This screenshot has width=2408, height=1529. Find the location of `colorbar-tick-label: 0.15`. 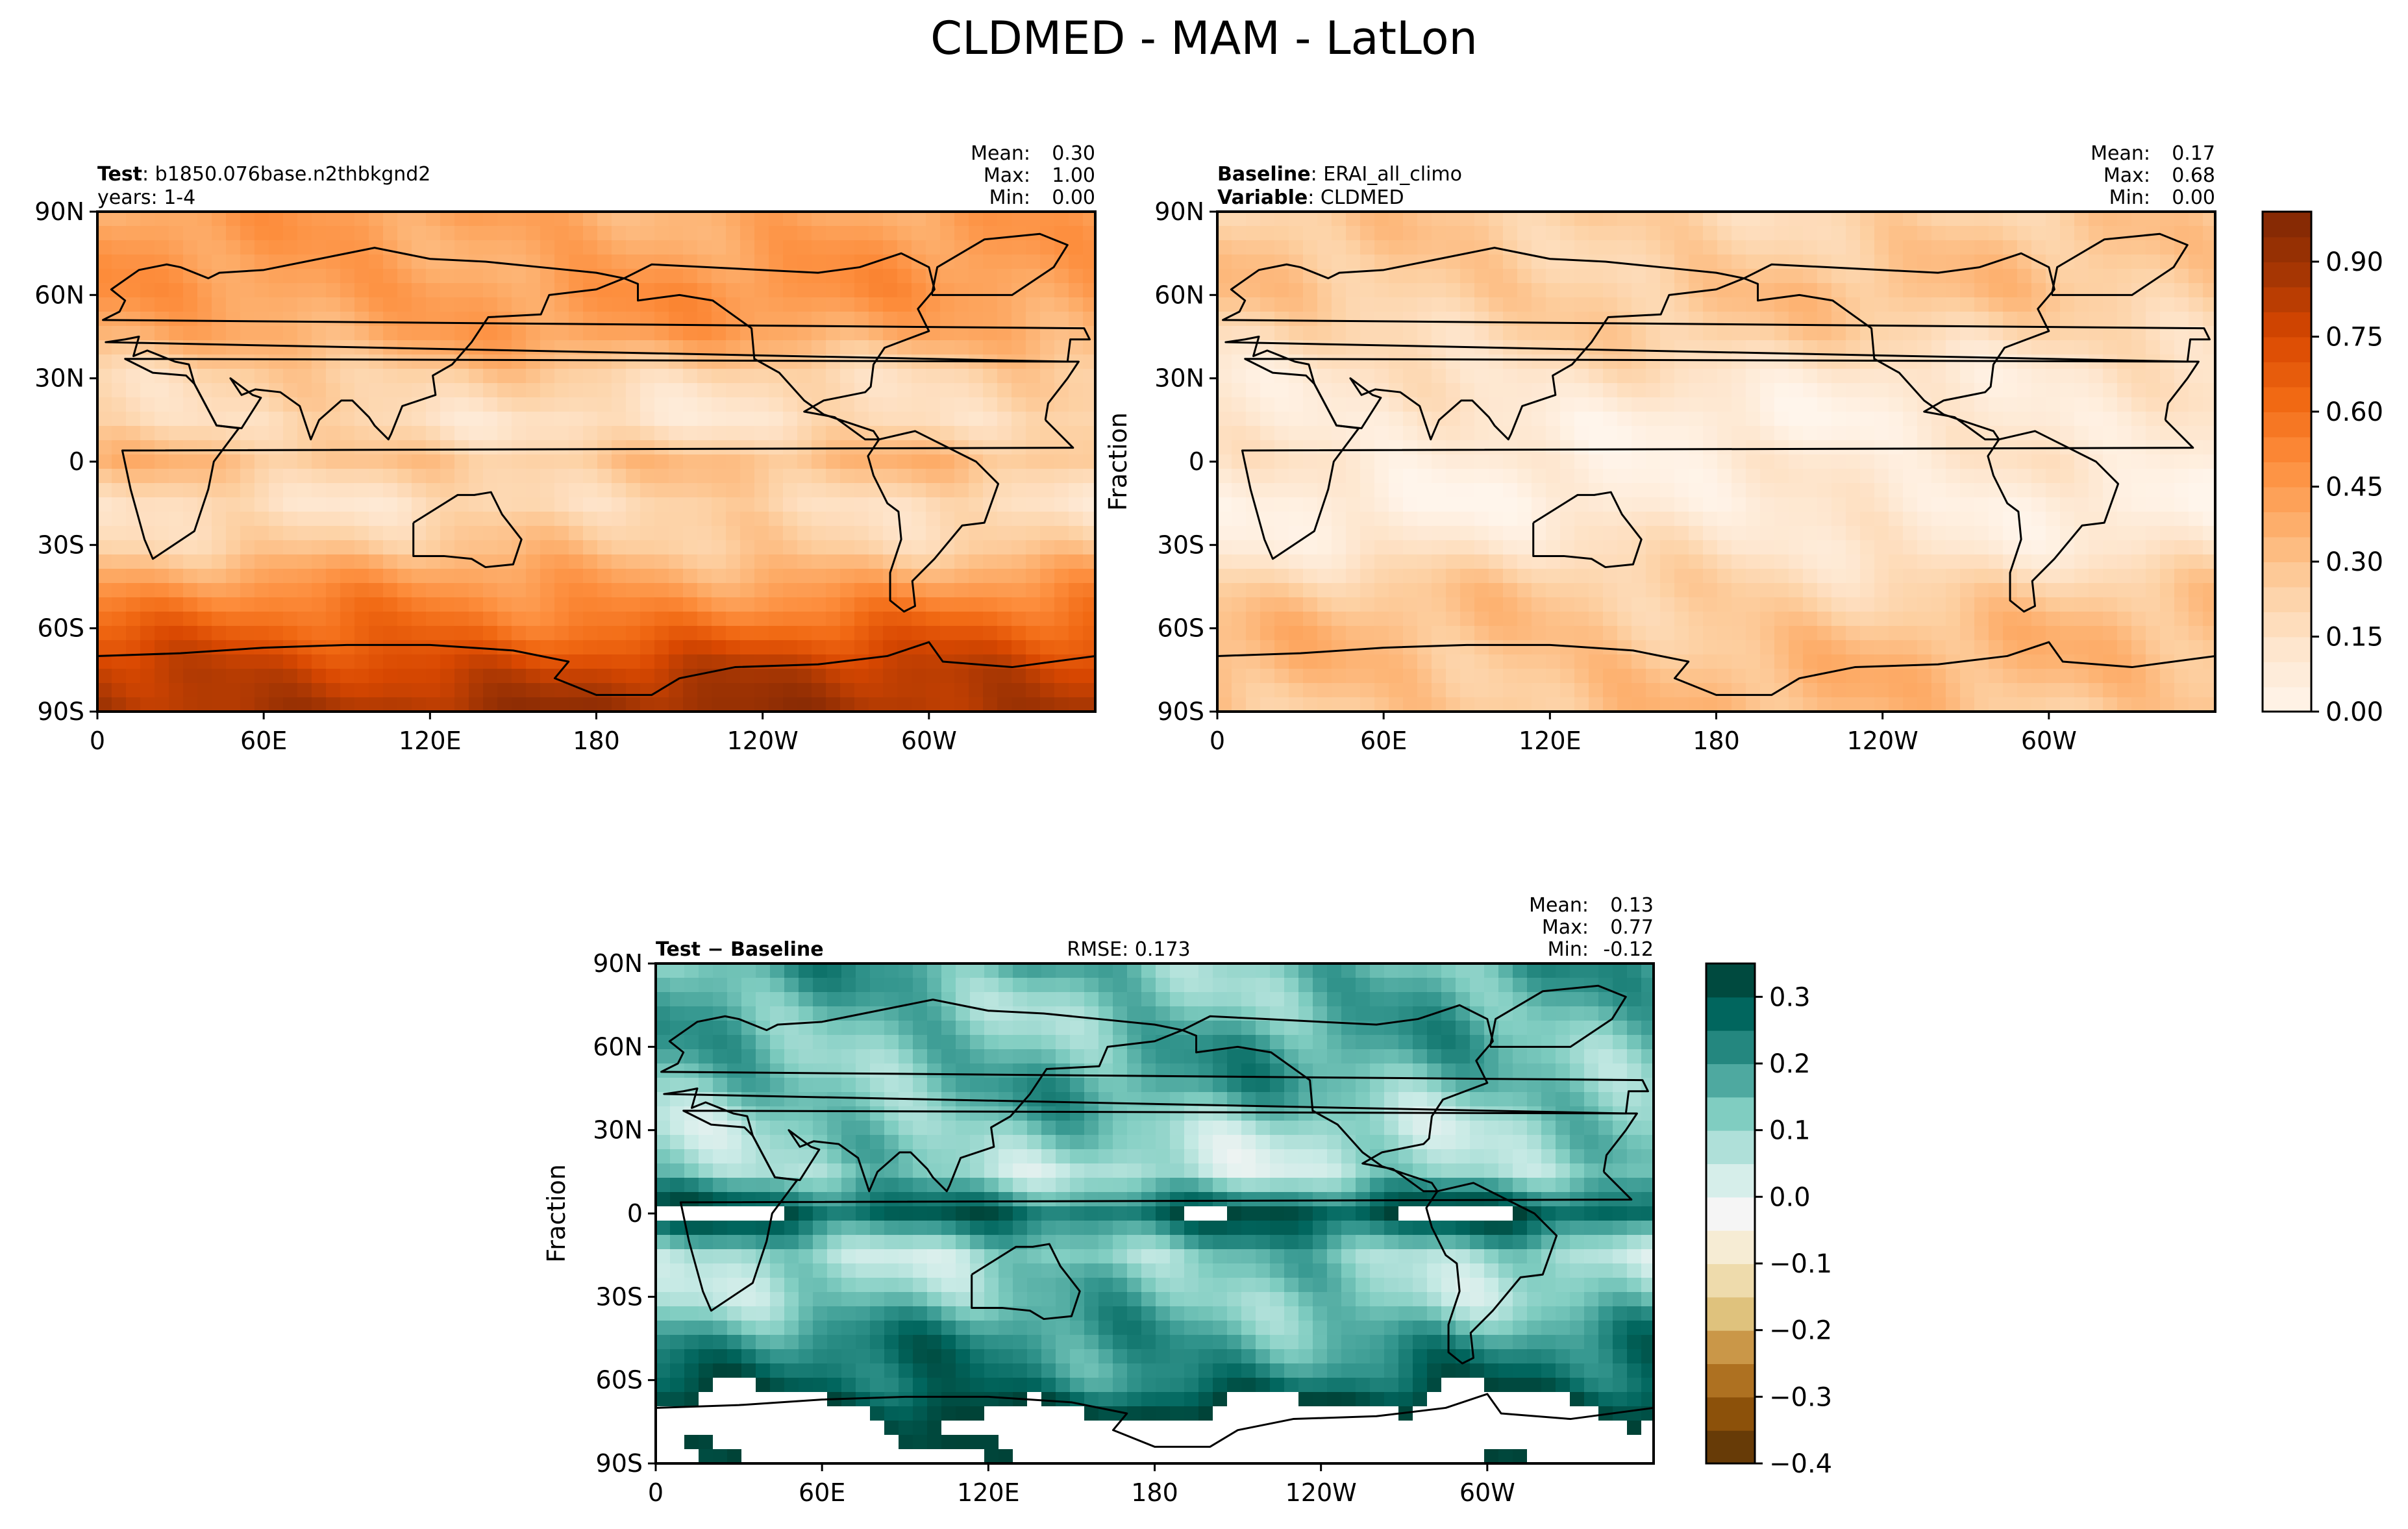

colorbar-tick-label: 0.15 is located at coordinates (2354, 638).